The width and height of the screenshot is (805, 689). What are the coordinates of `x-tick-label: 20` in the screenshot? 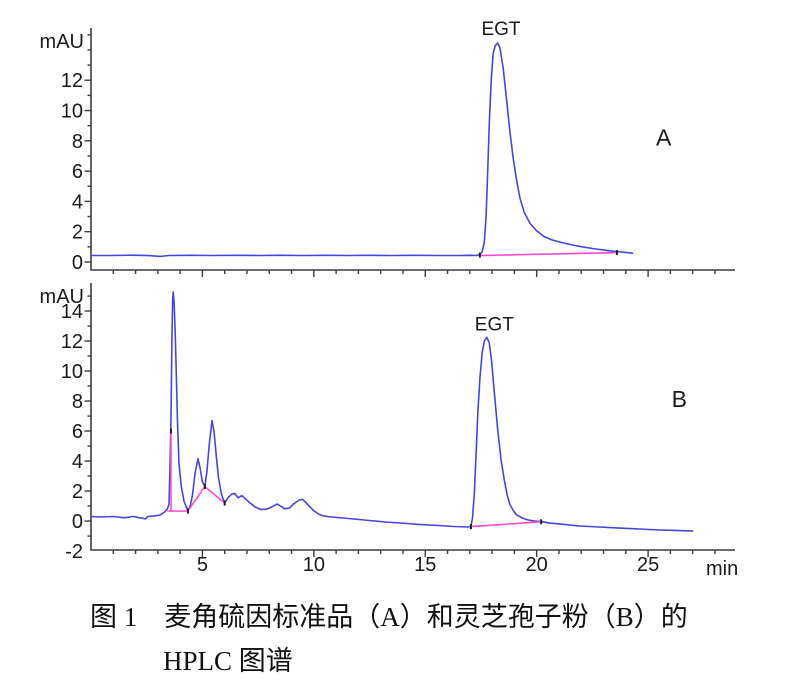 It's located at (537, 565).